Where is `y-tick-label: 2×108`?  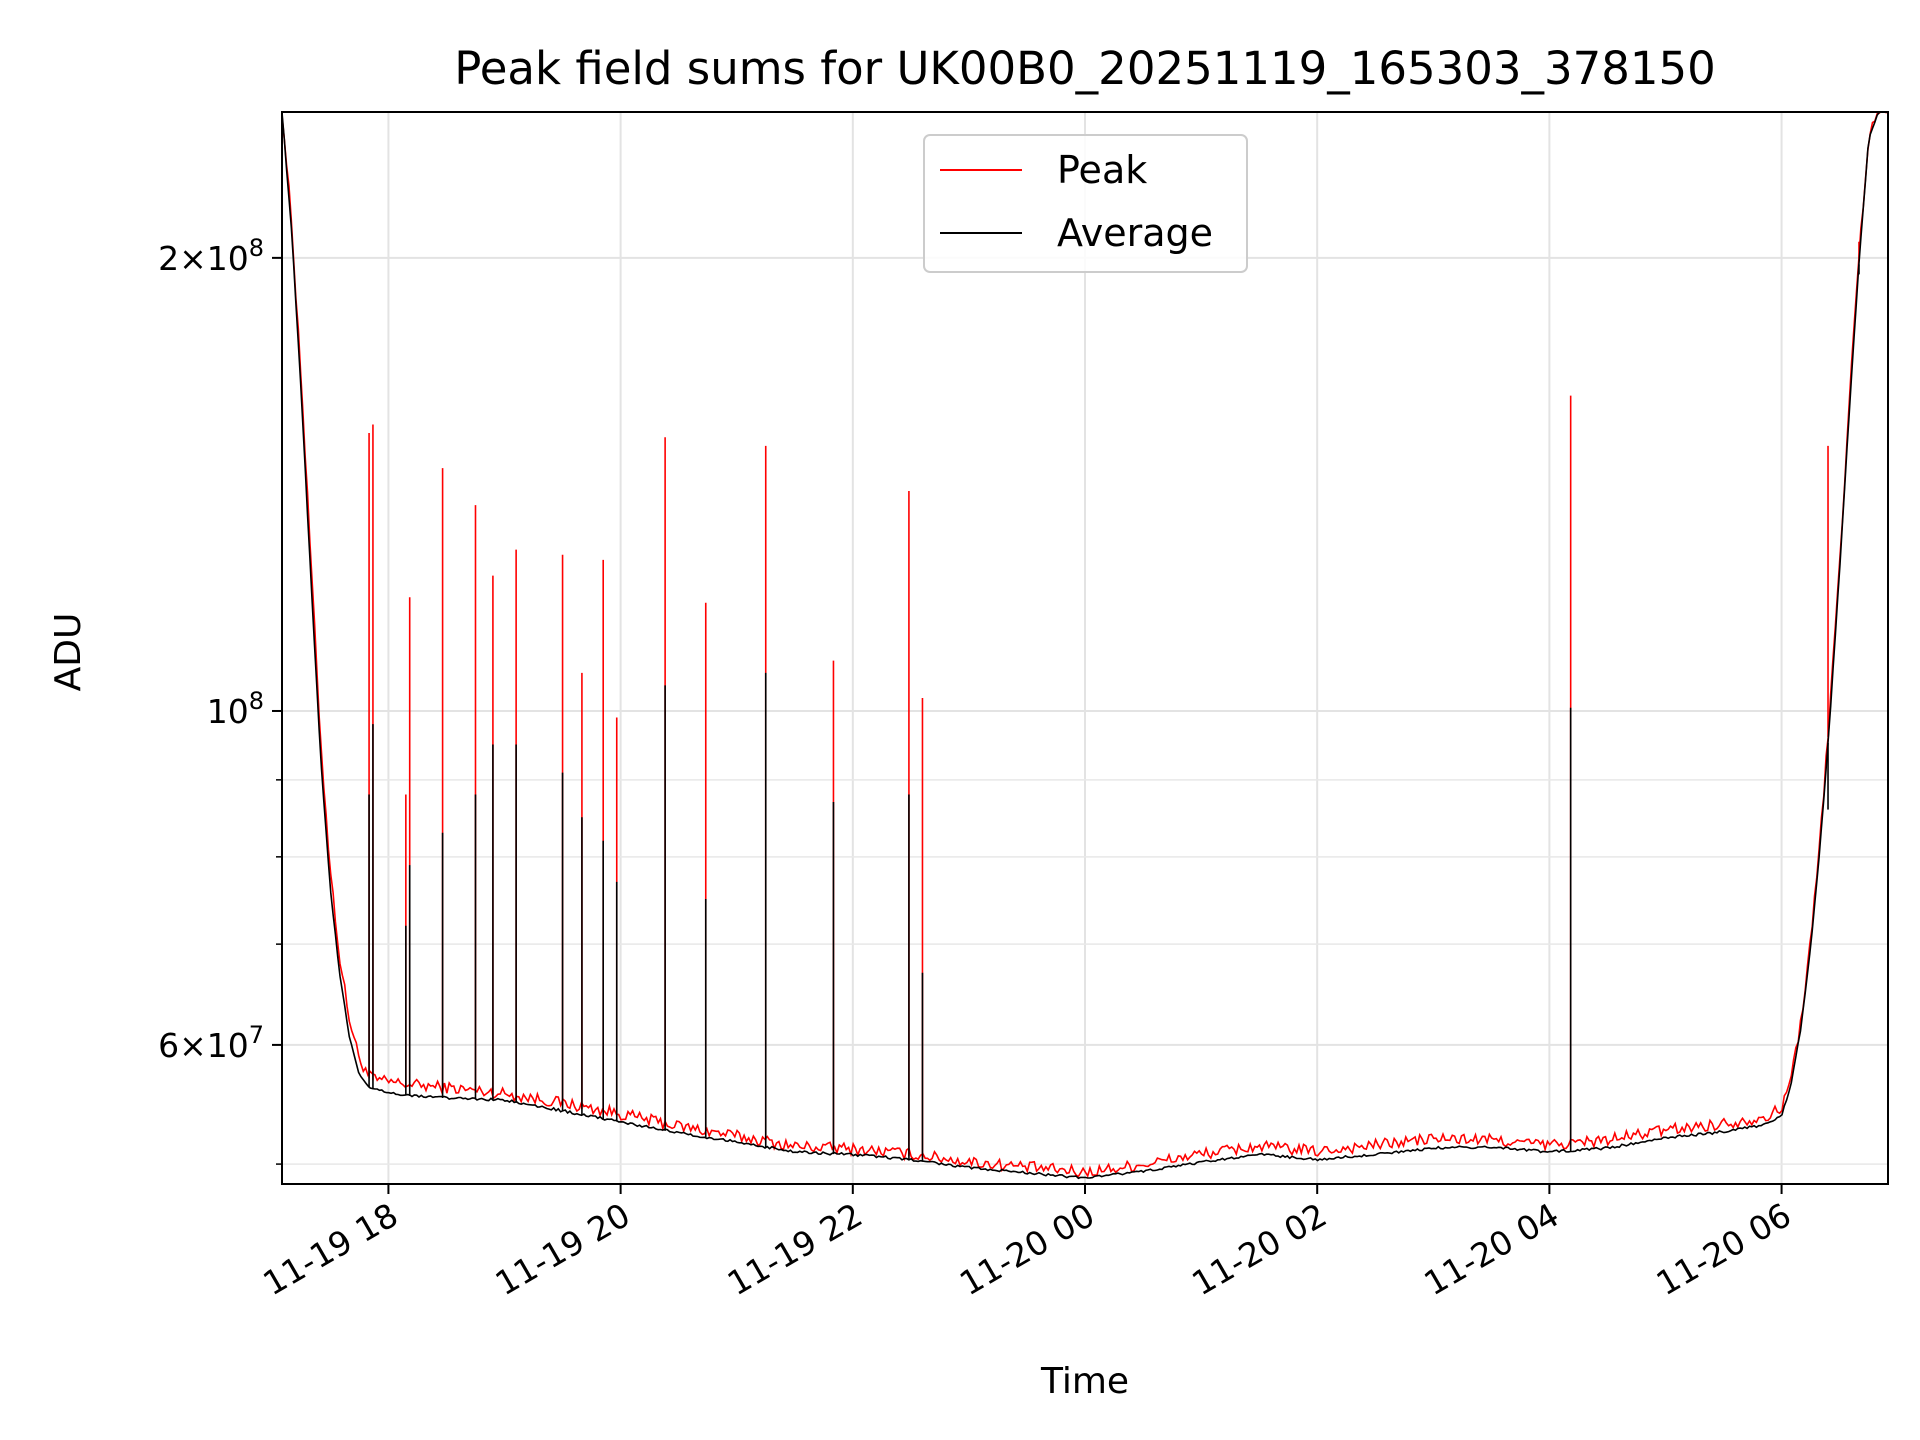
y-tick-label: 2×108 is located at coordinates (211, 256).